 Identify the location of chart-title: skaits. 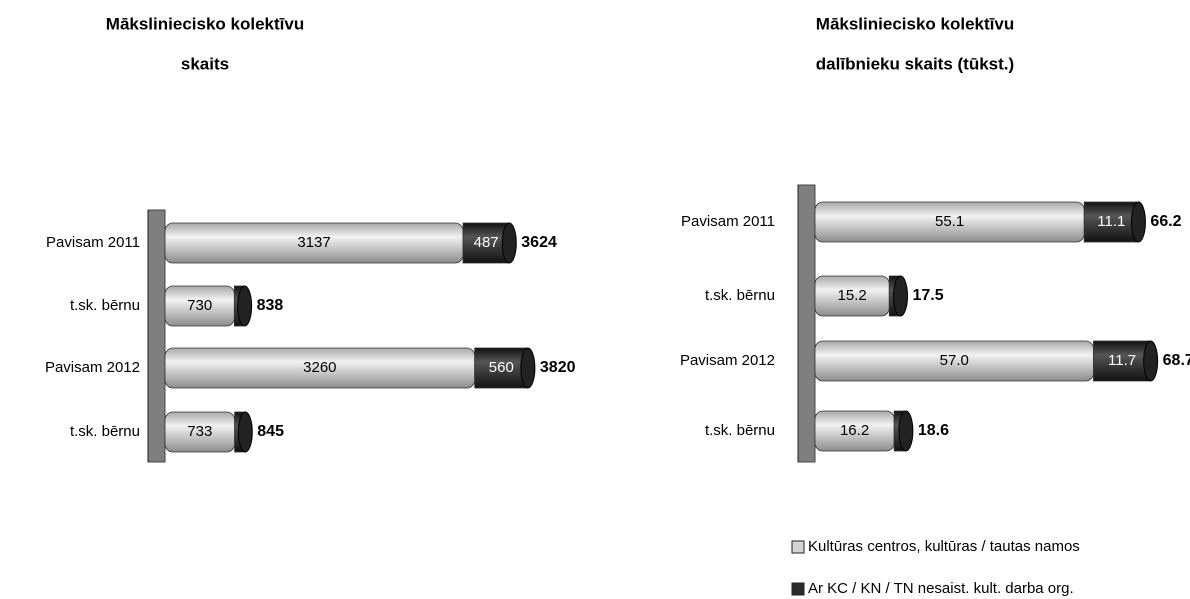
(205, 63).